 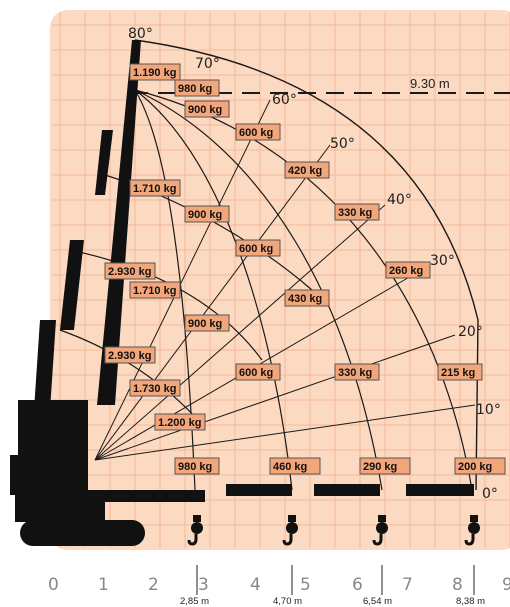 I want to click on svg-text: 215 kg, so click(x=458, y=373).